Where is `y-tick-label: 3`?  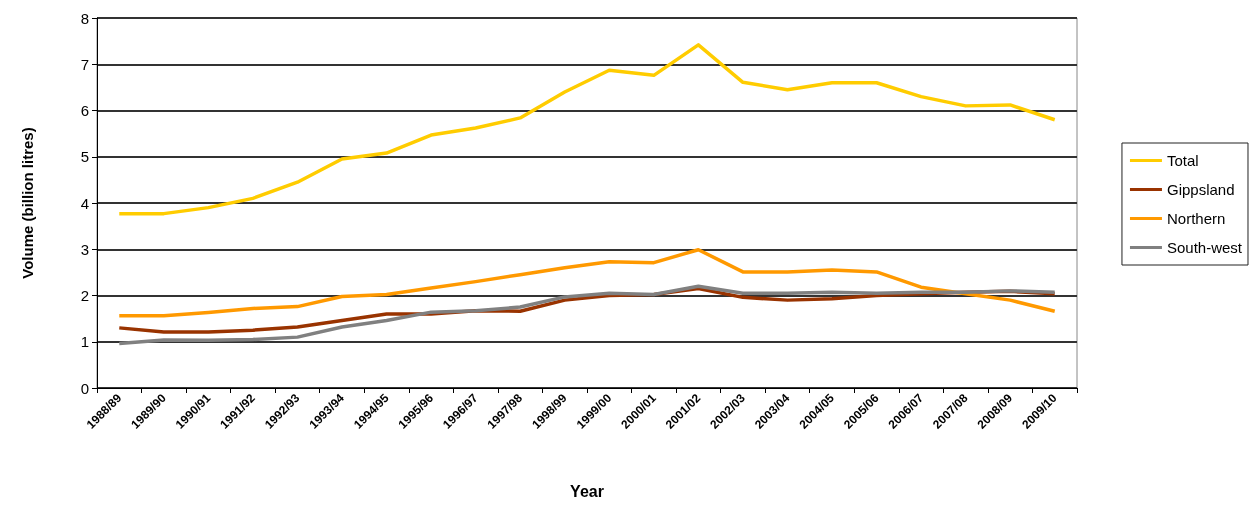 y-tick-label: 3 is located at coordinates (84, 249).